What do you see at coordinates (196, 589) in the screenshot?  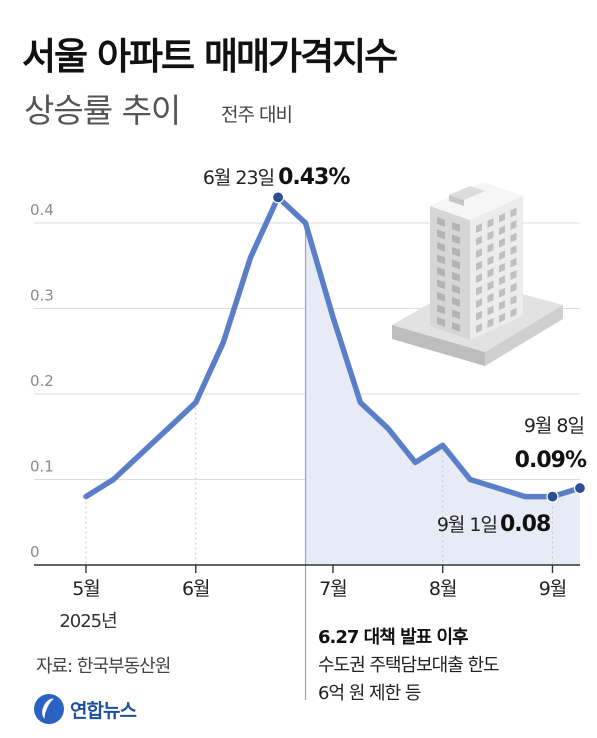 I see `x-tick-label: 6월` at bounding box center [196, 589].